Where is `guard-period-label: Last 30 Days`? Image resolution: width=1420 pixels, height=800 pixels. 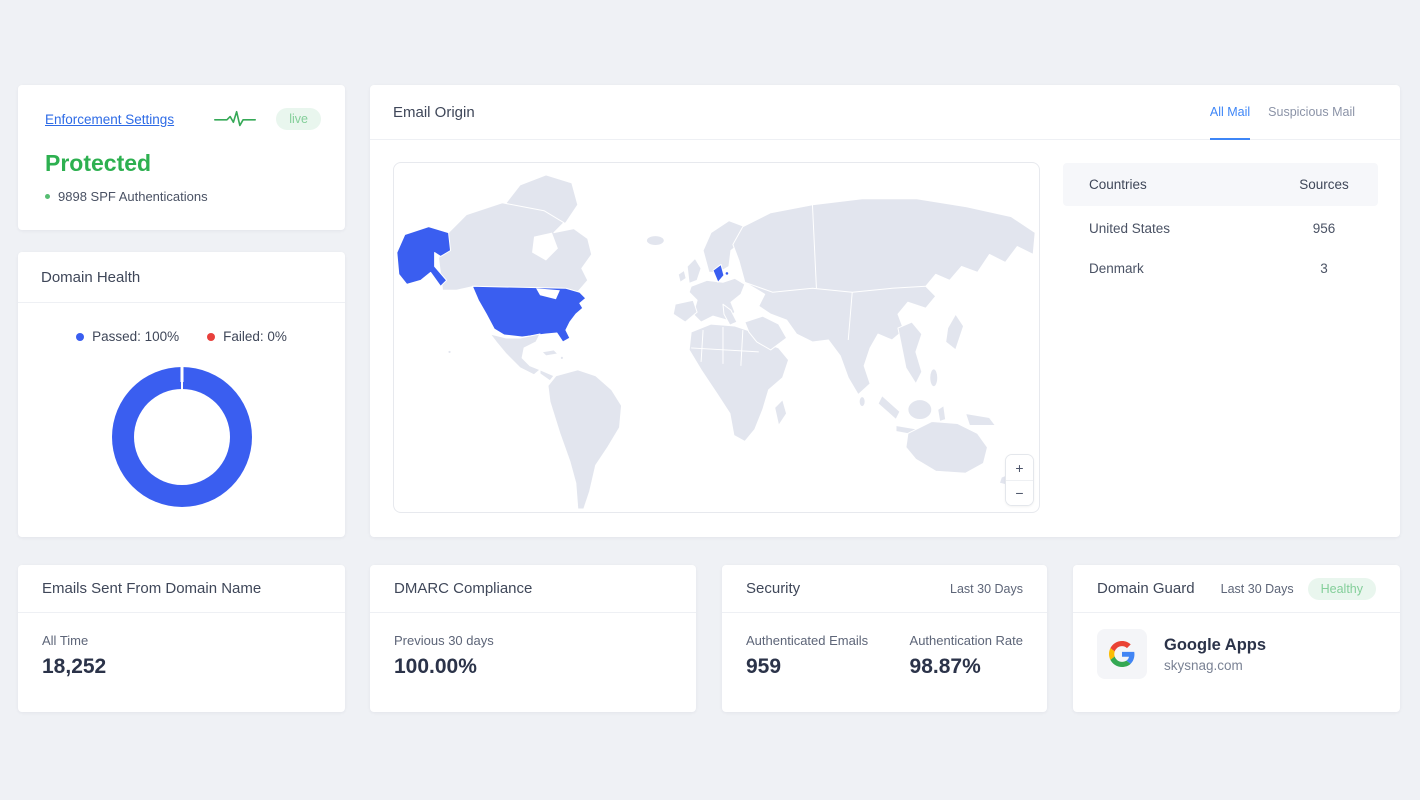 guard-period-label: Last 30 Days is located at coordinates (1257, 588).